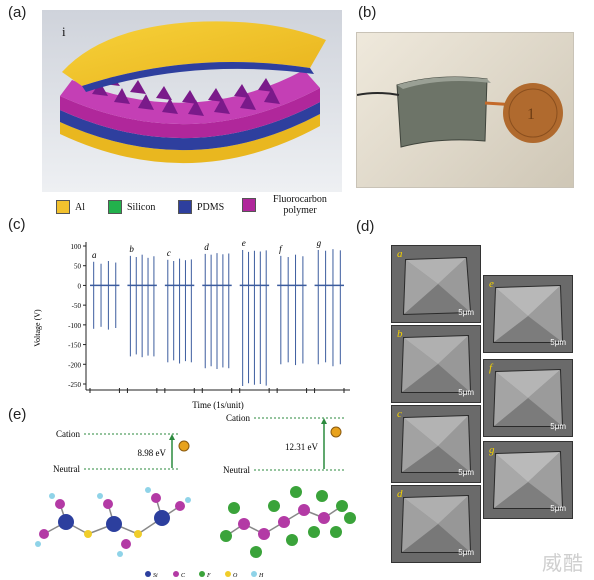 This screenshot has width=594, height=580. What do you see at coordinates (217, 390) in the screenshot?
I see `chart-segment-ticks` at bounding box center [217, 390].